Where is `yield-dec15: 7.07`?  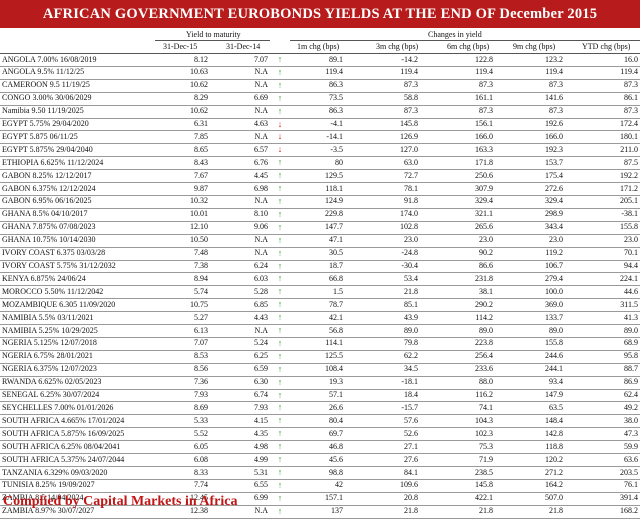
yield-dec15: 7.07 is located at coordinates (182, 344).